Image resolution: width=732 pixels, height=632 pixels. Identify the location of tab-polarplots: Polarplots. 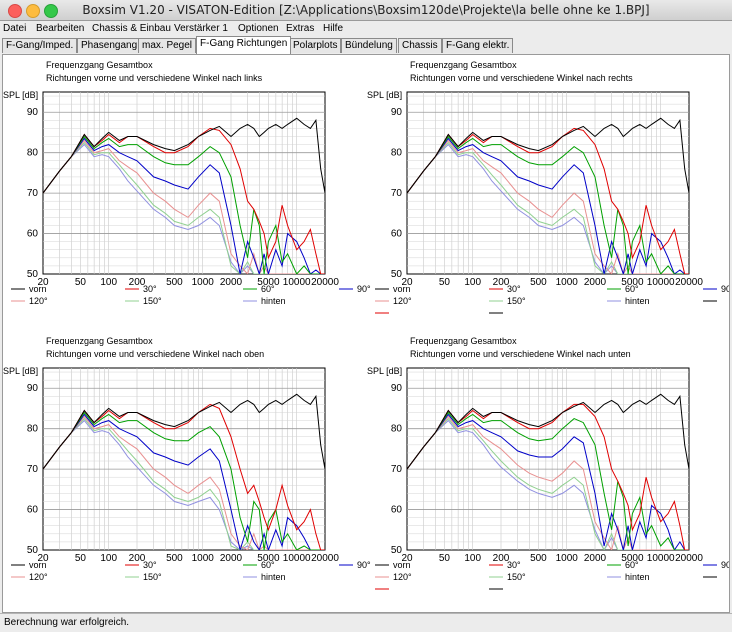
(315, 45).